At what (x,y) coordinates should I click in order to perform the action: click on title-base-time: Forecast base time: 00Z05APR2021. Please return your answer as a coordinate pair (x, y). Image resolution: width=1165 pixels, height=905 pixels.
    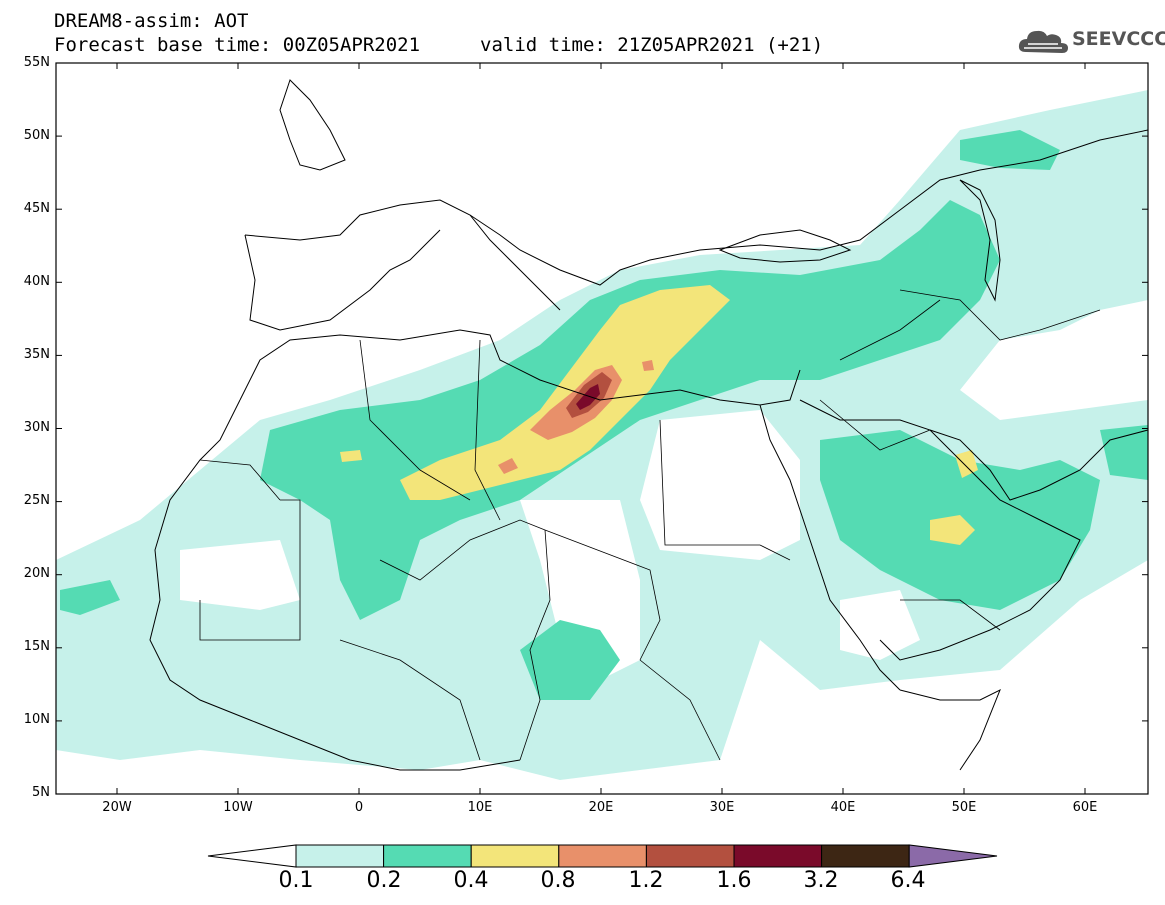
    Looking at the image, I should click on (237, 45).